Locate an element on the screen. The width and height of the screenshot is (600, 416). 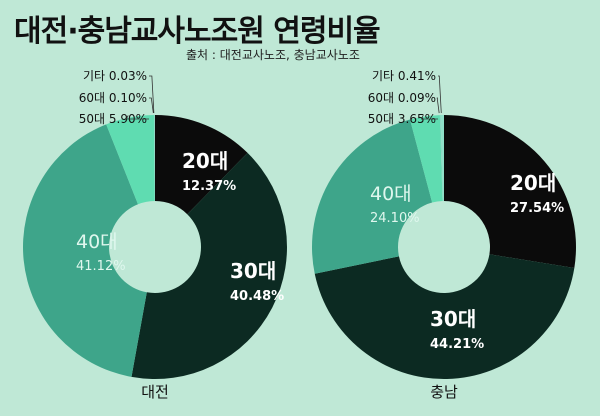
slice-충남-기타 is located at coordinates (442, 158).